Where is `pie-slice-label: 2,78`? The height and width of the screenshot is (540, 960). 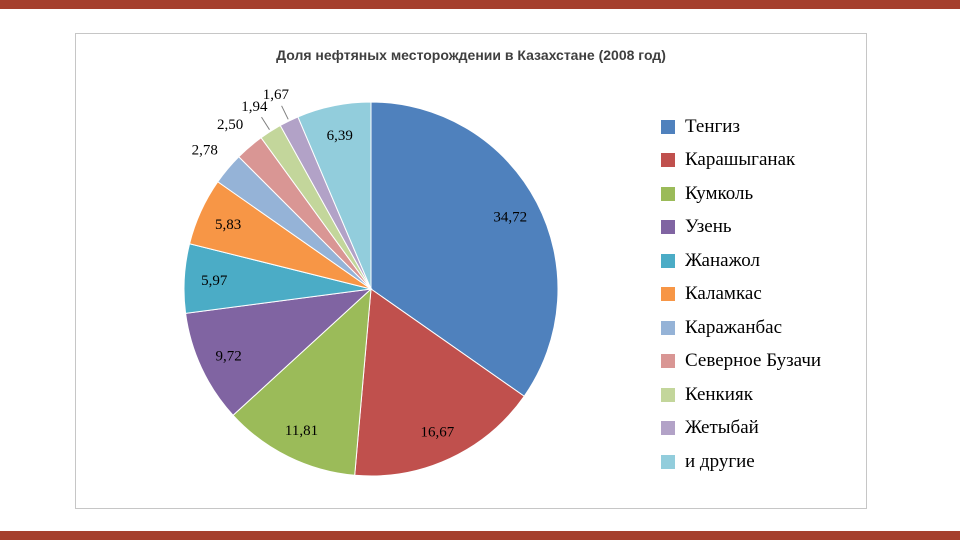 pie-slice-label: 2,78 is located at coordinates (205, 151).